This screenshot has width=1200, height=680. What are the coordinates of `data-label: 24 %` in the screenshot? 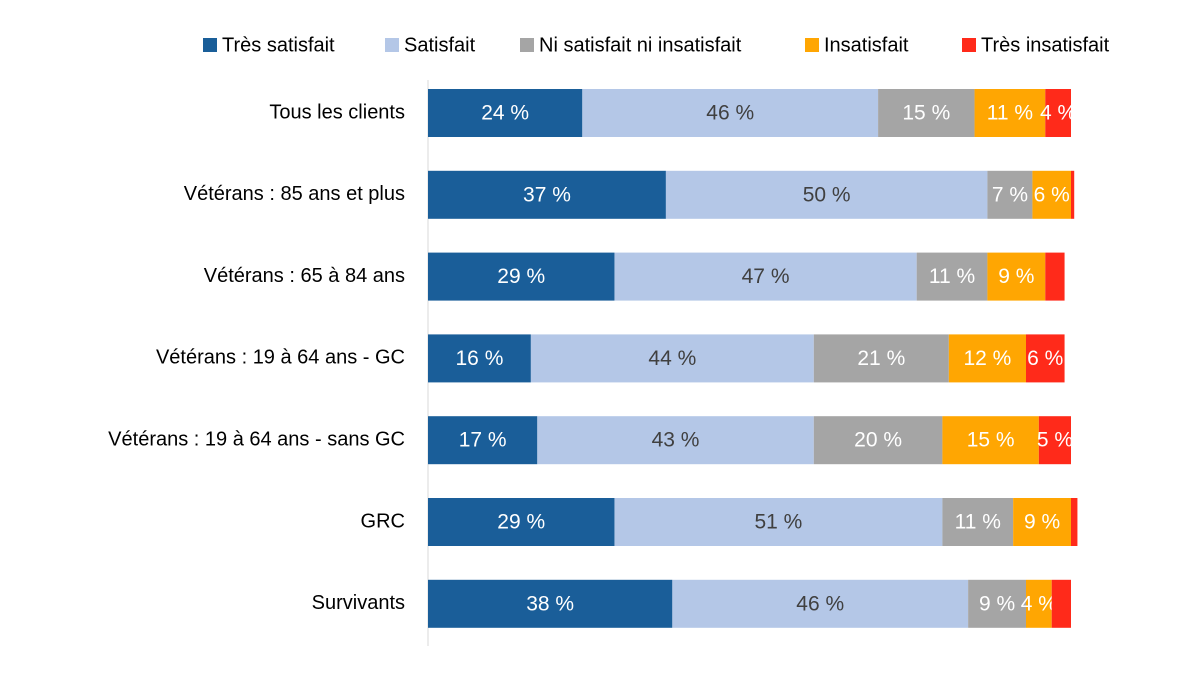 It's located at (505, 113).